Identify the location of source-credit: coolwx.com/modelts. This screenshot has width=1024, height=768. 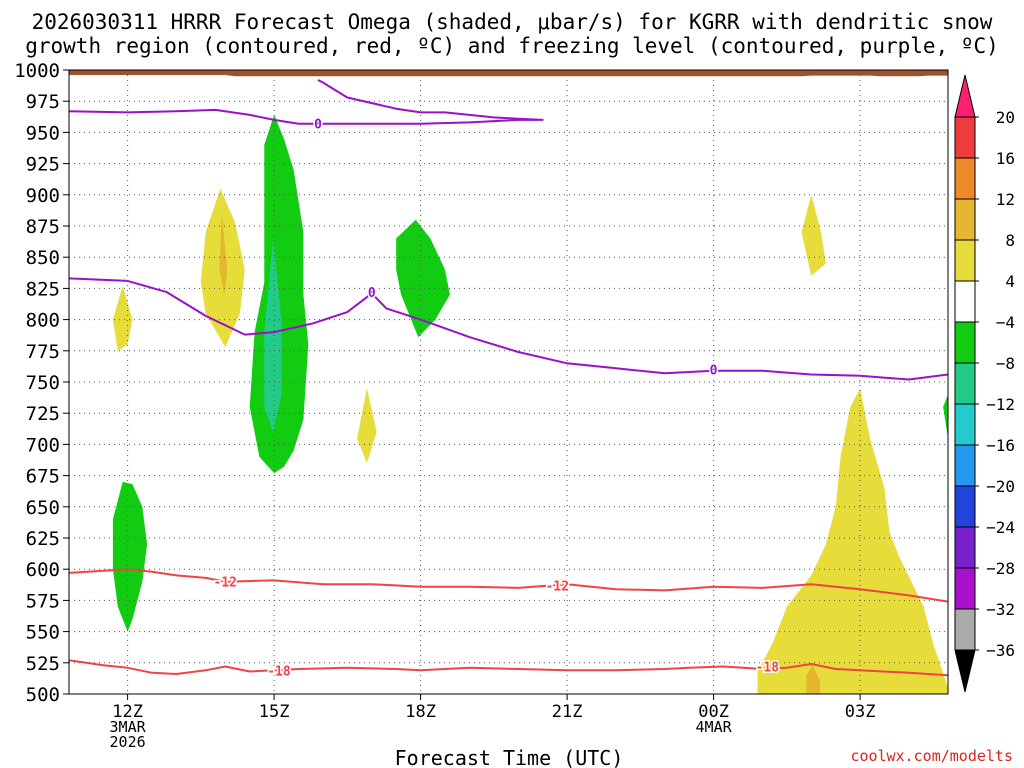
(931, 756).